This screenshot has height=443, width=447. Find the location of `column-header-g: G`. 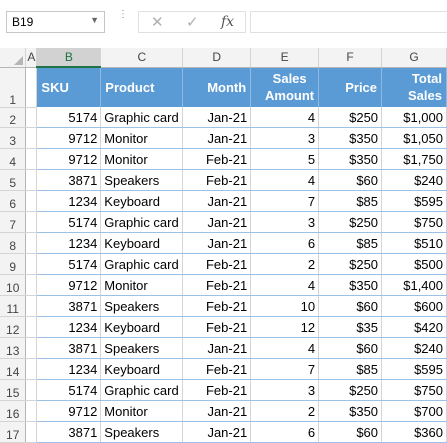

column-header-g: G is located at coordinates (414, 58).